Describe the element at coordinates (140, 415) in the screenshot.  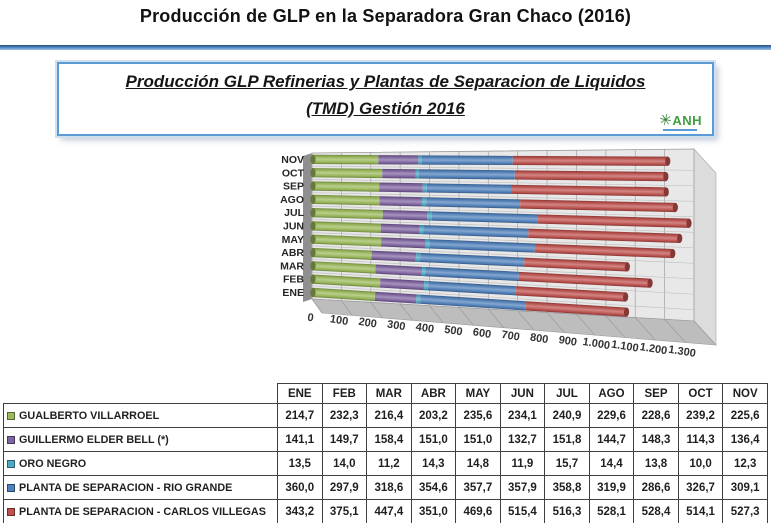
I see `table-row-label: GUALBERTO VILLARROEL` at that location.